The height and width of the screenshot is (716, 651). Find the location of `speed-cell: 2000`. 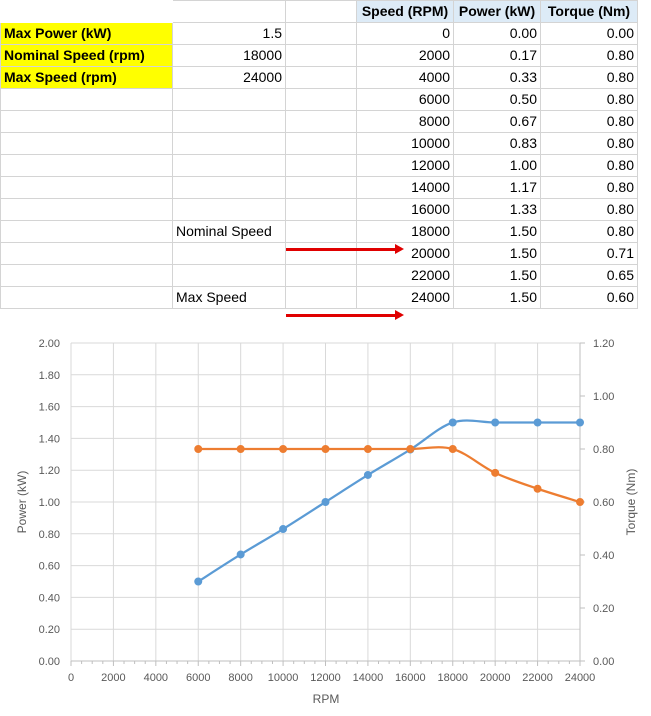

speed-cell: 2000 is located at coordinates (405, 55).